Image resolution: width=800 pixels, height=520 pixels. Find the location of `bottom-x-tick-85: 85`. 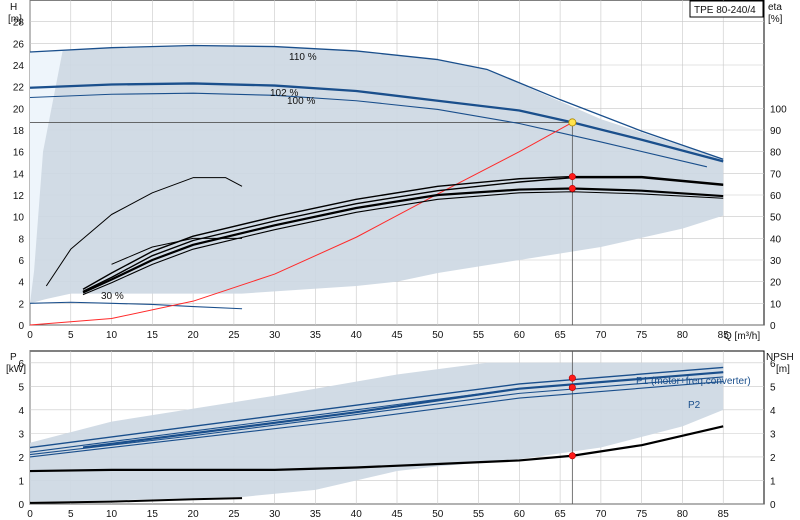

bottom-x-tick-85: 85 is located at coordinates (724, 514).